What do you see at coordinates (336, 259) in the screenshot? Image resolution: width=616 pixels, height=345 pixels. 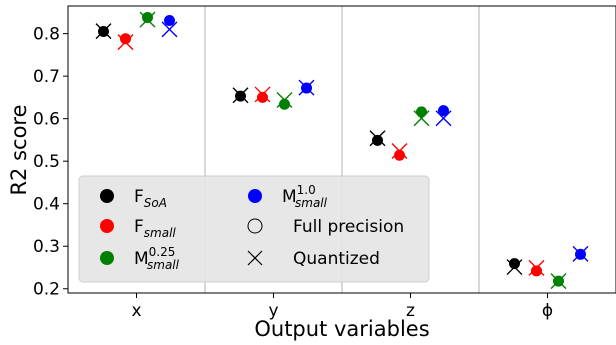 I see `legend-marker-label: Quantized` at bounding box center [336, 259].